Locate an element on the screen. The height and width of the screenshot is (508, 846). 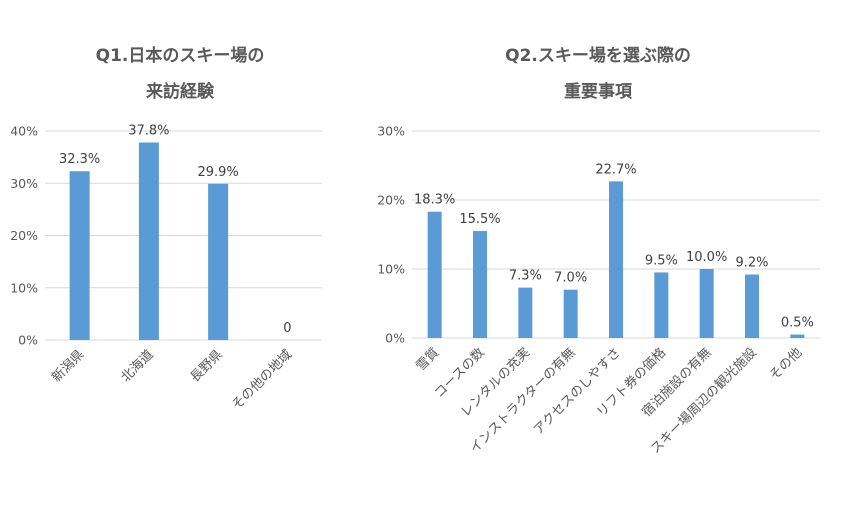
q1-y-tick-label: 10% is located at coordinates (24, 287).